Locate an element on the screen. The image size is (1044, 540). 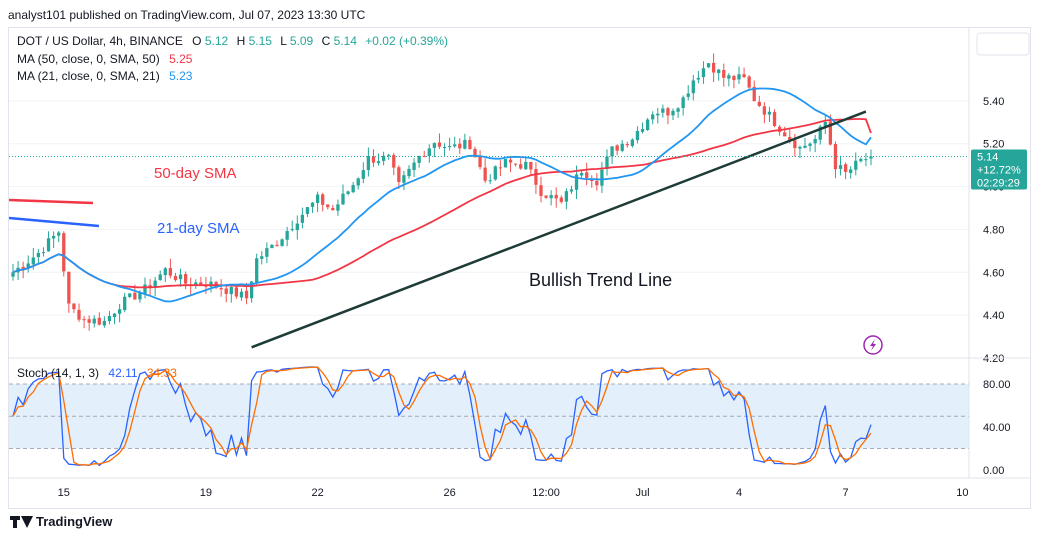
time-tick-label: 12:00 is located at coordinates (546, 493).